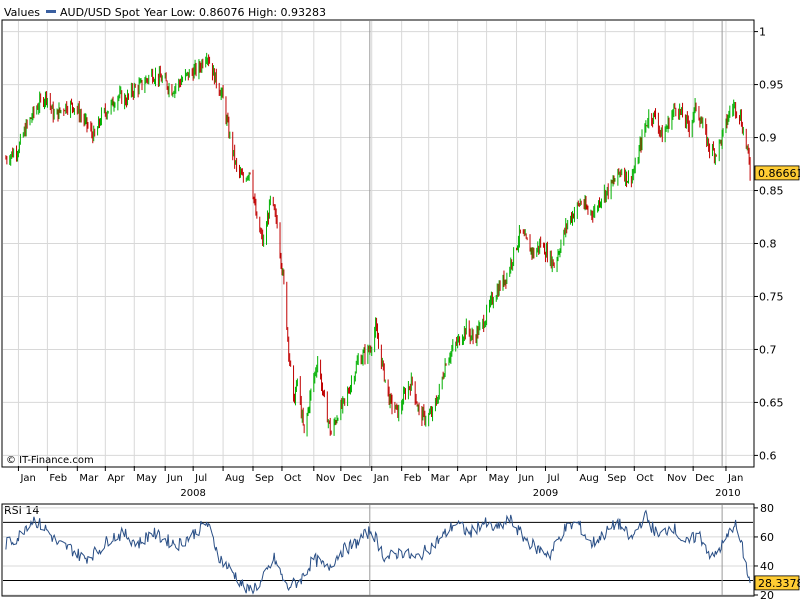  I want to click on price-tick-label: 0.6, so click(768, 455).